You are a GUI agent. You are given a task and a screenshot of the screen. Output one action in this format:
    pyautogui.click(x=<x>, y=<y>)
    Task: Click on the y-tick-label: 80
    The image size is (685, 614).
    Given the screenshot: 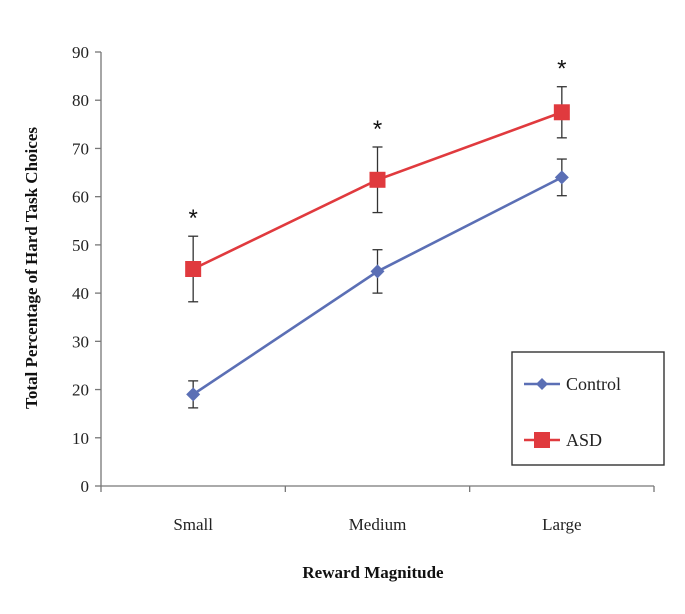 What is the action you would take?
    pyautogui.click(x=80, y=100)
    